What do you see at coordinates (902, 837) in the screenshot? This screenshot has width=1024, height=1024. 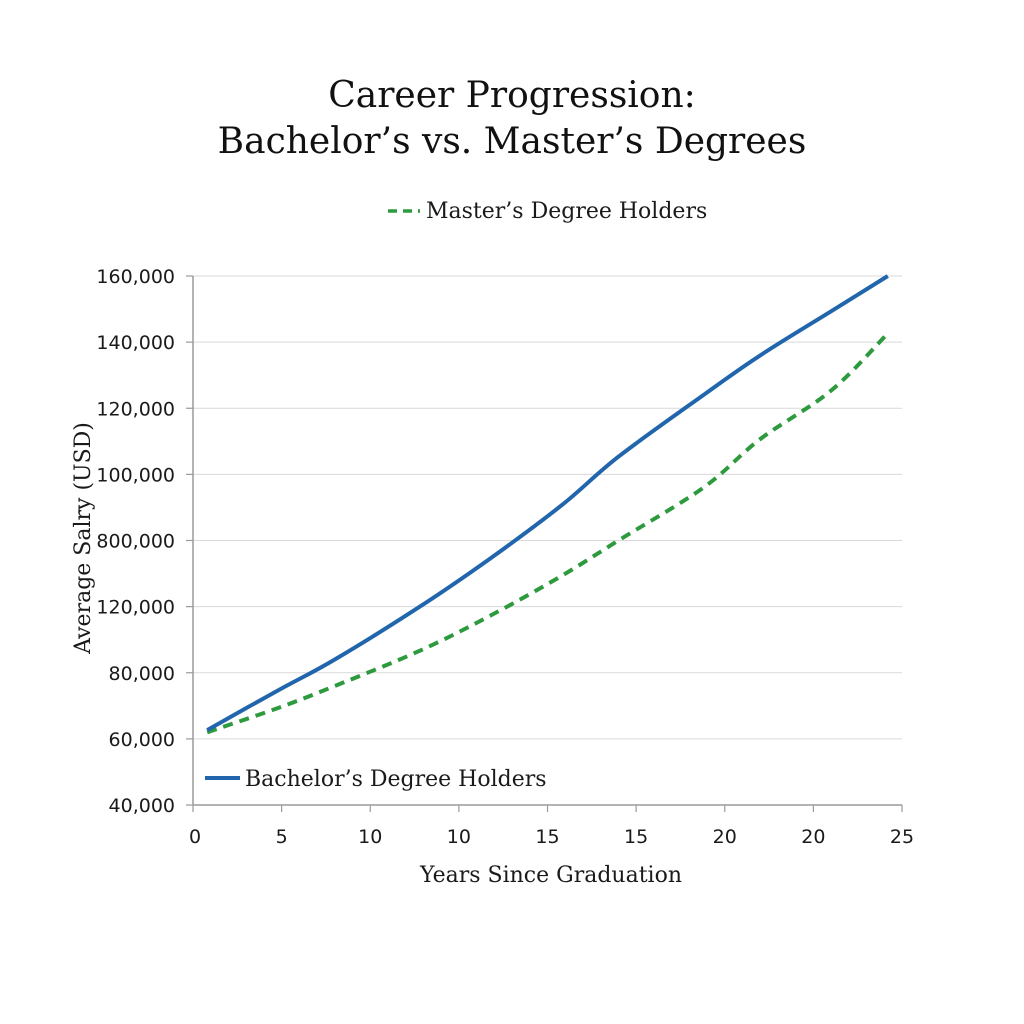 I see `x-tick-label: 25` at bounding box center [902, 837].